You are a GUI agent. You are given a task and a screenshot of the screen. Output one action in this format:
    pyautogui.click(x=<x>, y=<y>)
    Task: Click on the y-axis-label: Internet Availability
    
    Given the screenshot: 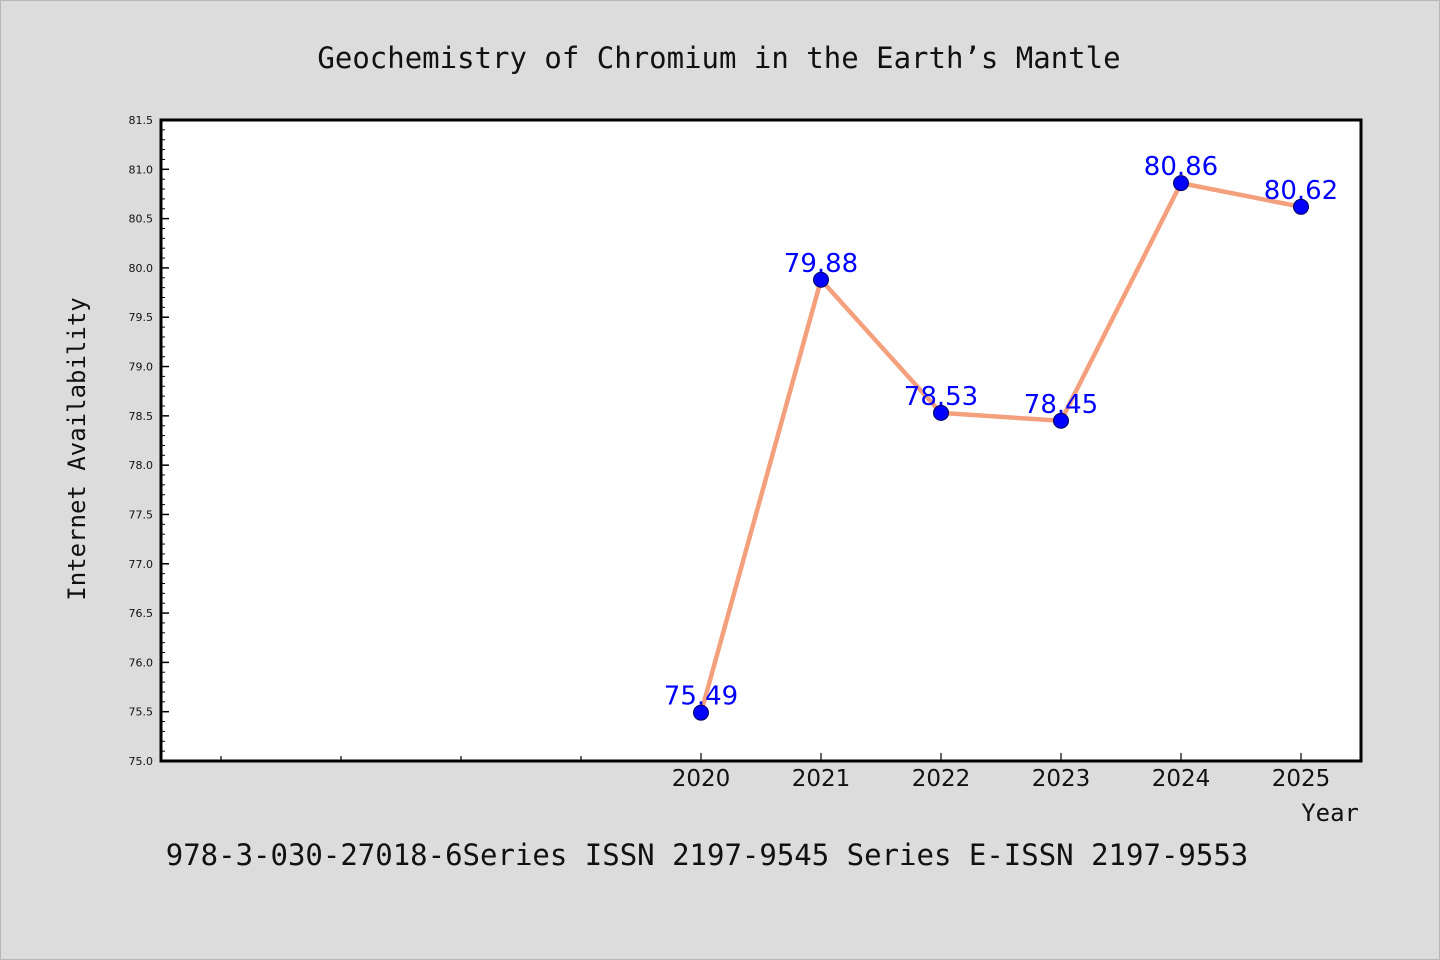 What is the action you would take?
    pyautogui.click(x=77, y=448)
    